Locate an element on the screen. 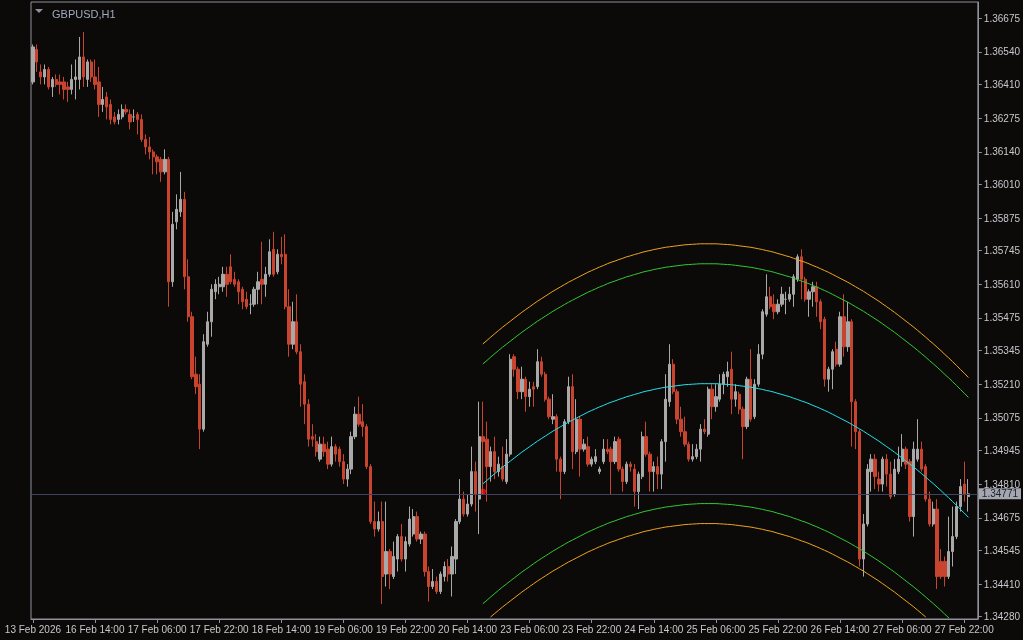  y-tick-label: 1.34545 is located at coordinates (1002, 550).